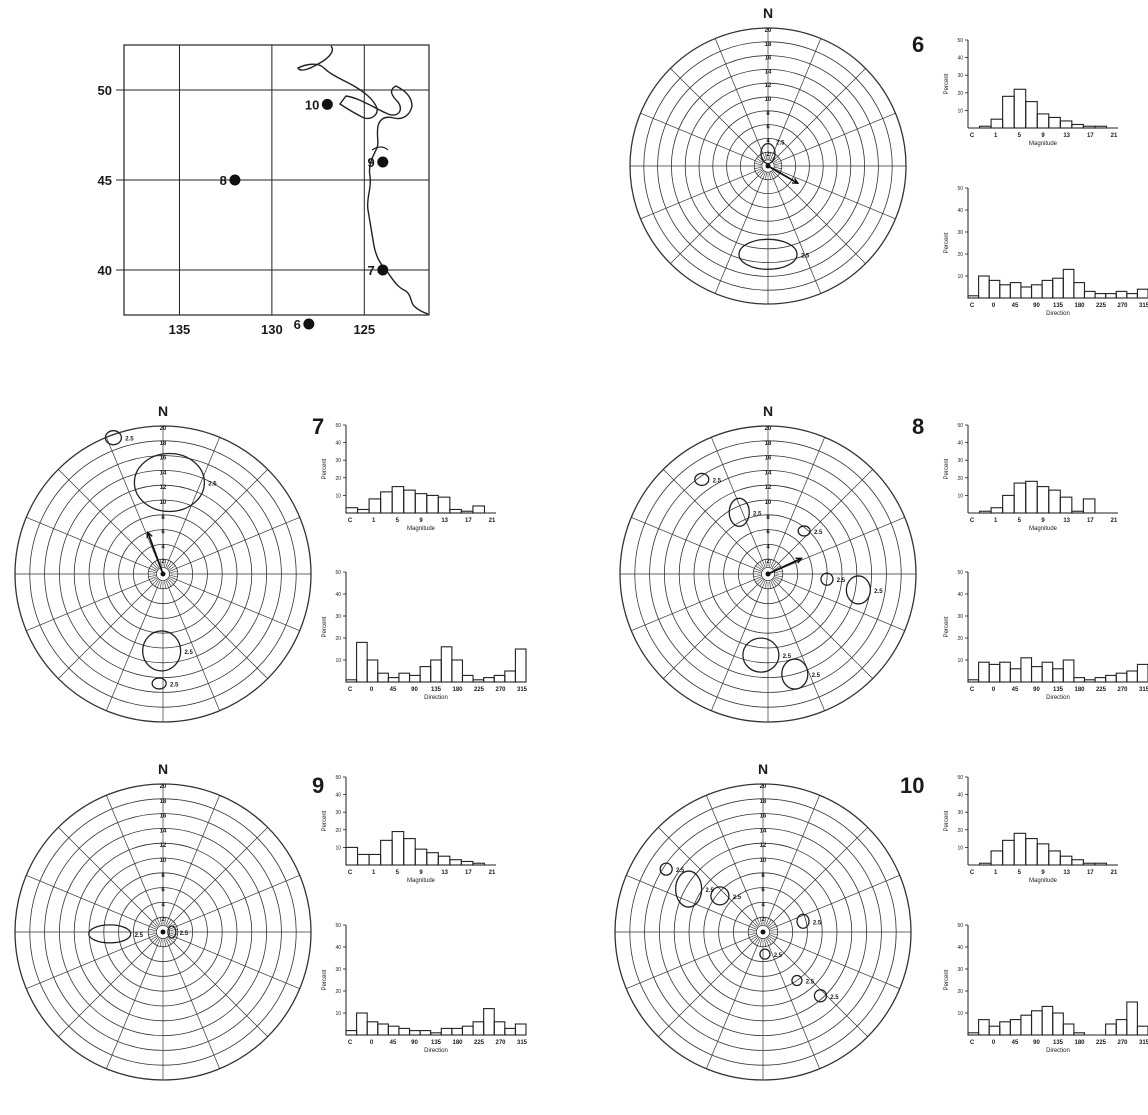  What do you see at coordinates (163, 459) in the screenshot?
I see `polar-ring-label: 16` at bounding box center [163, 459].